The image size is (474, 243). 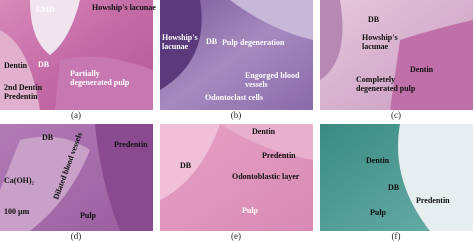 I want to click on panel-label: Partially, so click(x=85, y=73).